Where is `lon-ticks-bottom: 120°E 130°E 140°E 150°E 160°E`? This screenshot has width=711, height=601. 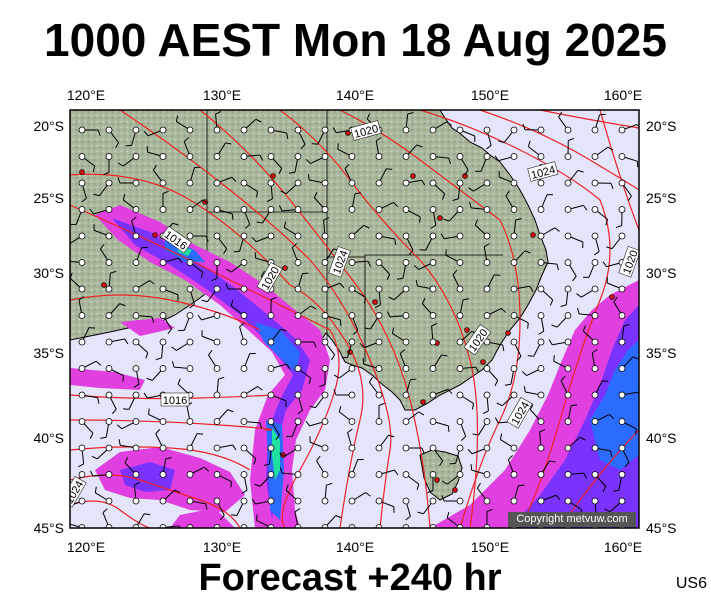
lon-ticks-bottom: 120°E 130°E 140°E 150°E 160°E is located at coordinates (354, 547).